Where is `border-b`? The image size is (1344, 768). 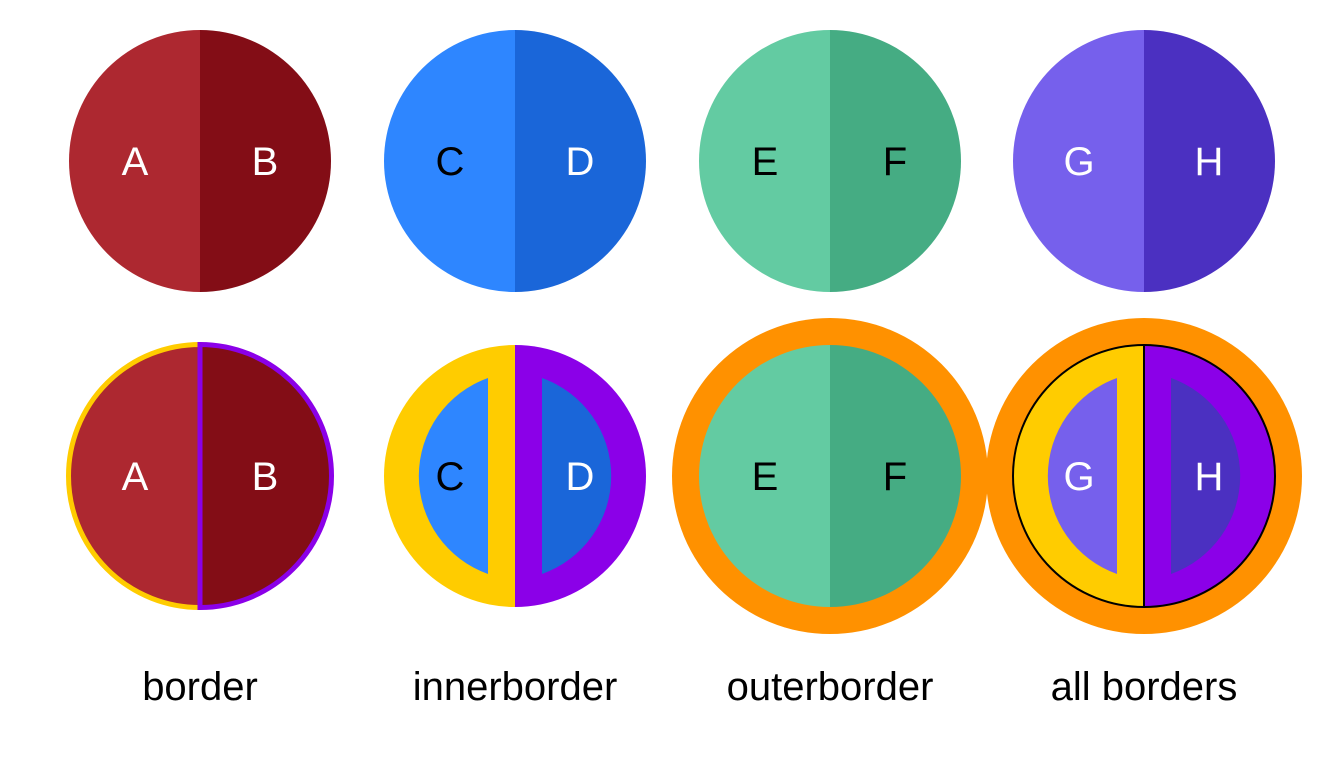
border-b is located at coordinates (265, 476).